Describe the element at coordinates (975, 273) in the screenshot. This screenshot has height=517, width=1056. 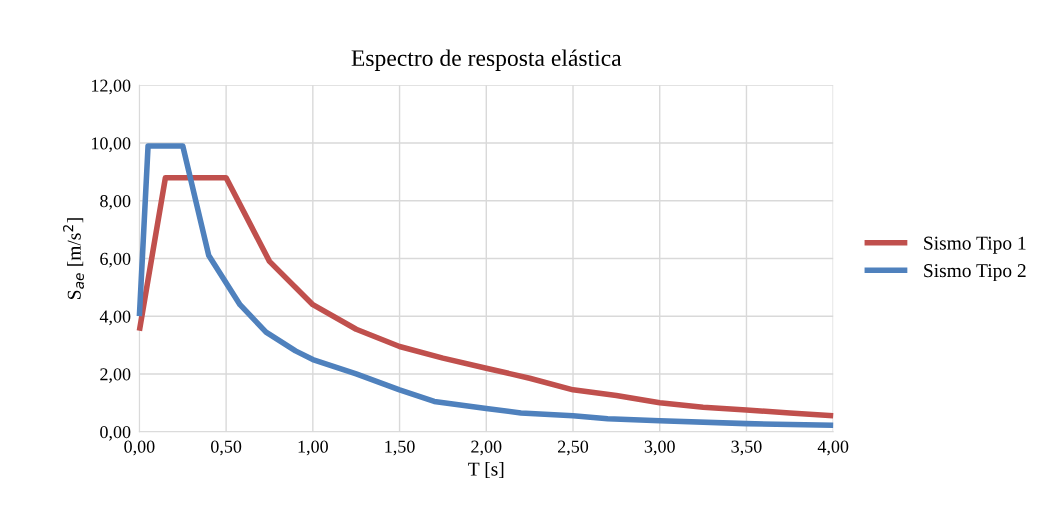
I see `legend-label: Sismo Tipo 2` at that location.